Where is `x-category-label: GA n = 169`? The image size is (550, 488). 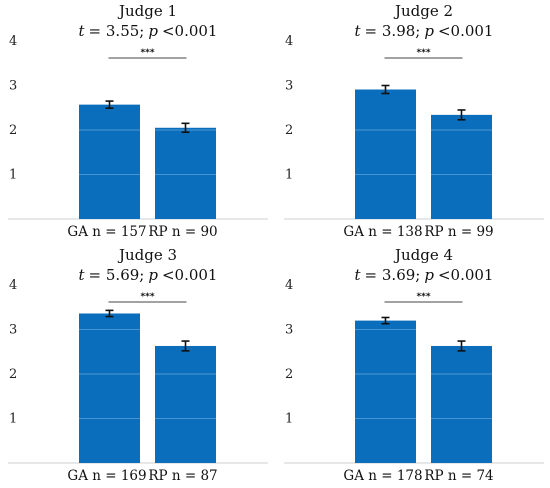 x-category-label: GA n = 169 is located at coordinates (106, 476).